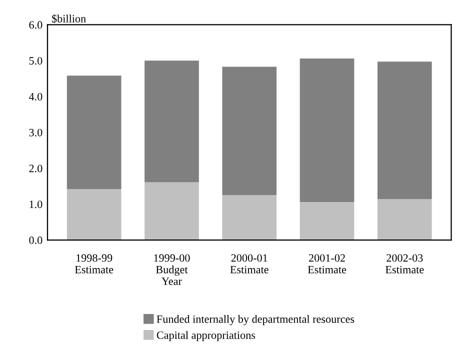 The height and width of the screenshot is (353, 475). Describe the element at coordinates (249, 264) in the screenshot. I see `x-tick-label: 2000-01 Estimate` at that location.